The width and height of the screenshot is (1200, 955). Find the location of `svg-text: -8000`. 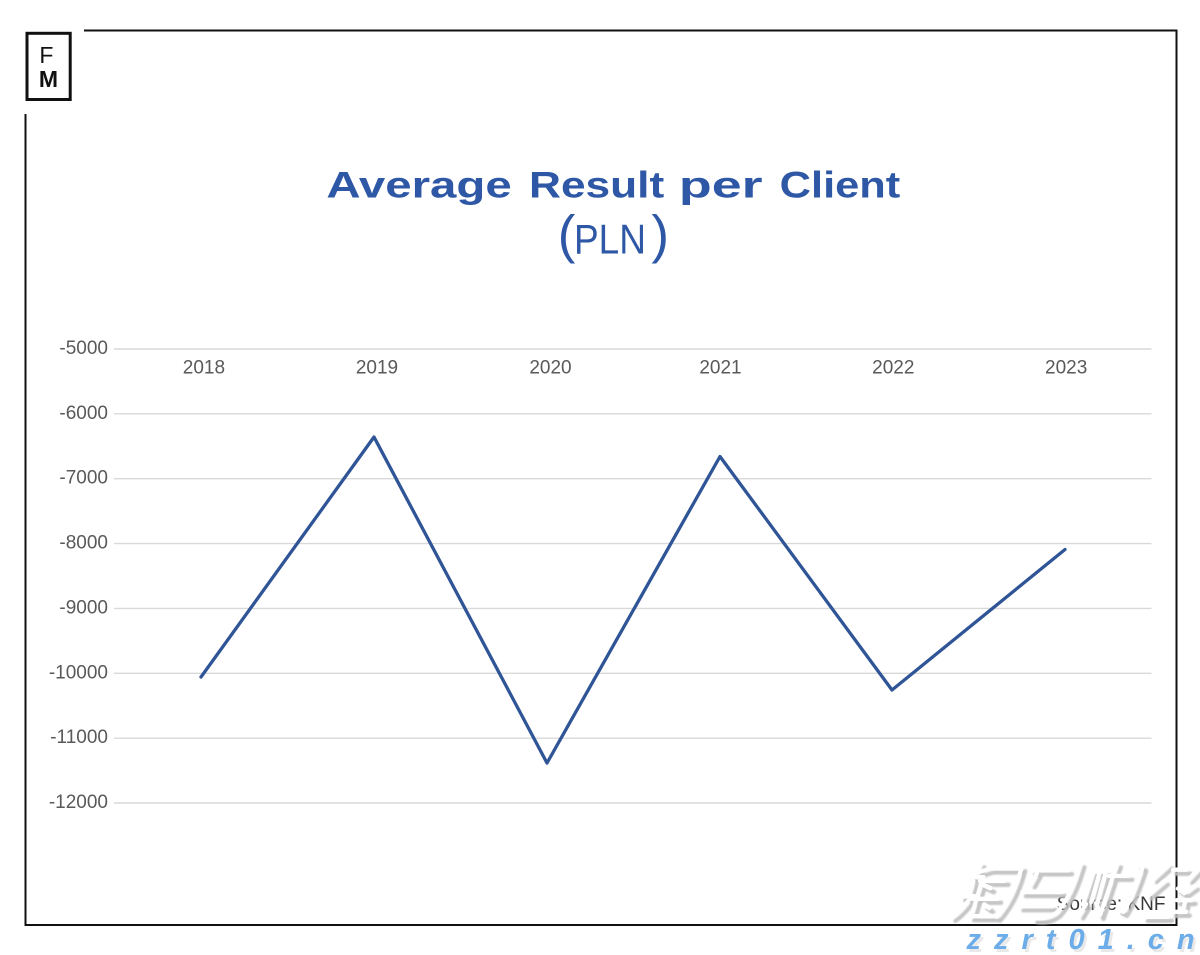

svg-text: -8000 is located at coordinates (83, 543).